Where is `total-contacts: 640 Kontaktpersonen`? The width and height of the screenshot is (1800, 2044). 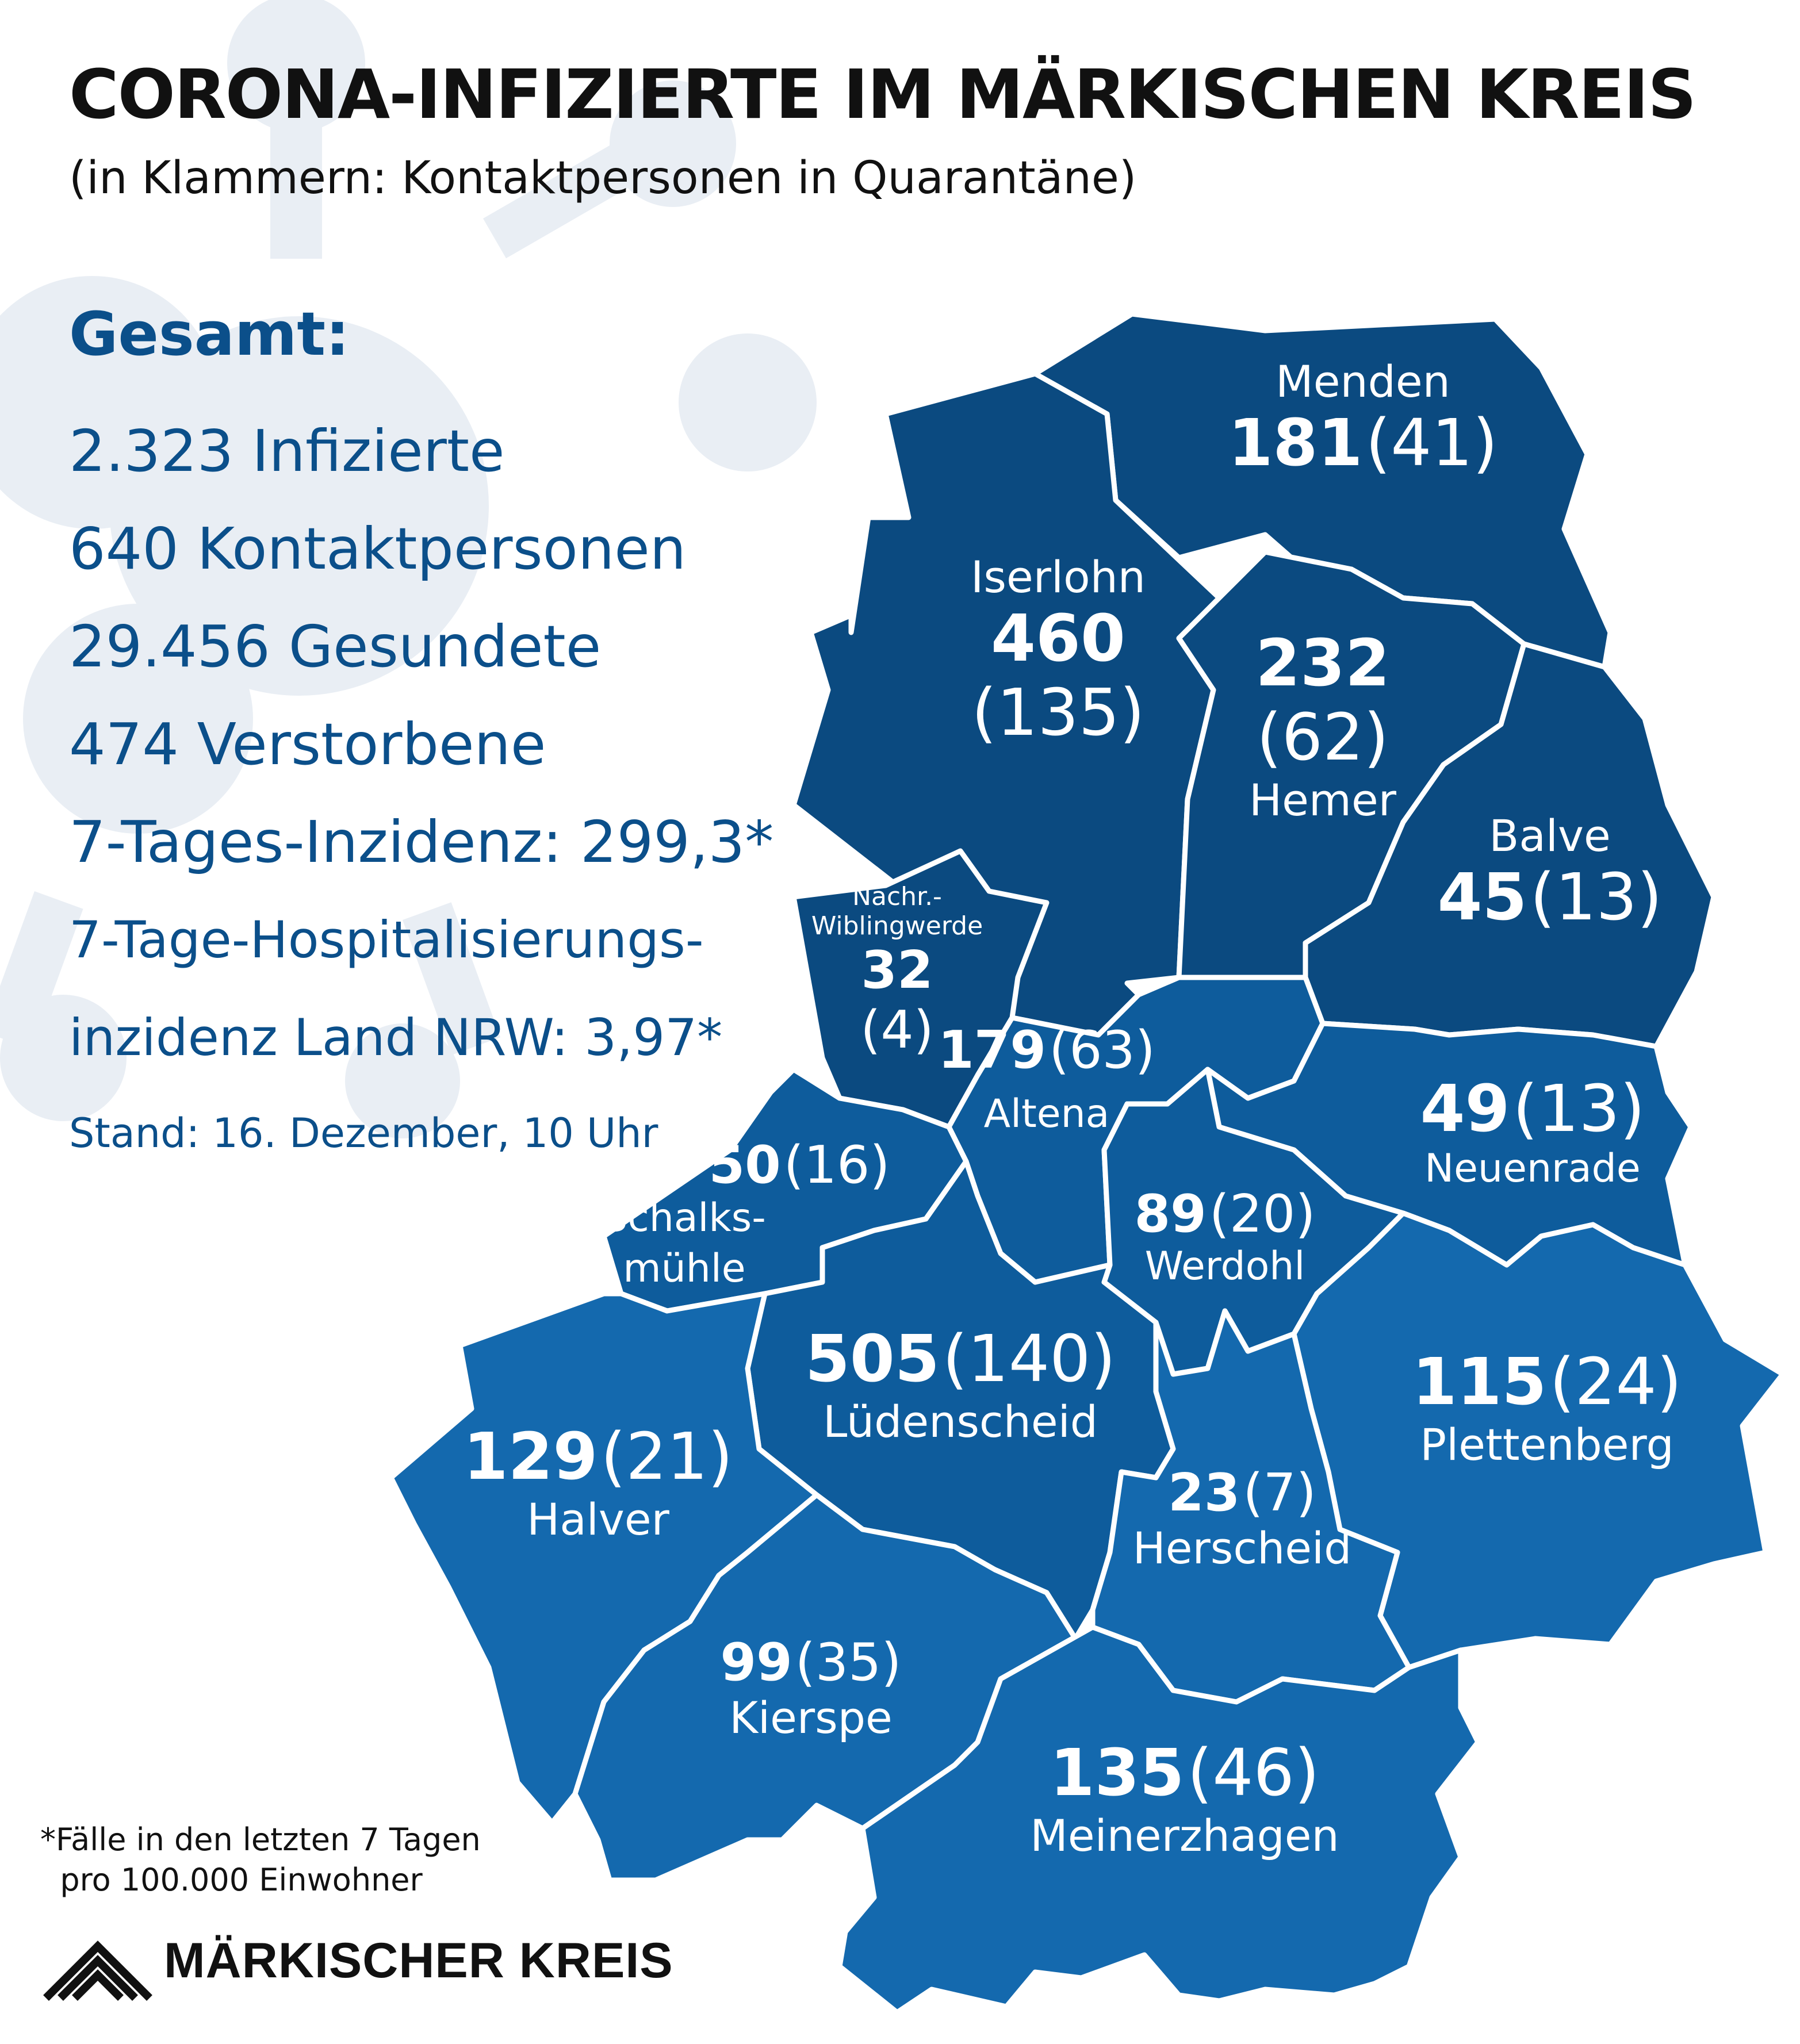
total-contacts: 640 Kontaktpersonen is located at coordinates (378, 549).